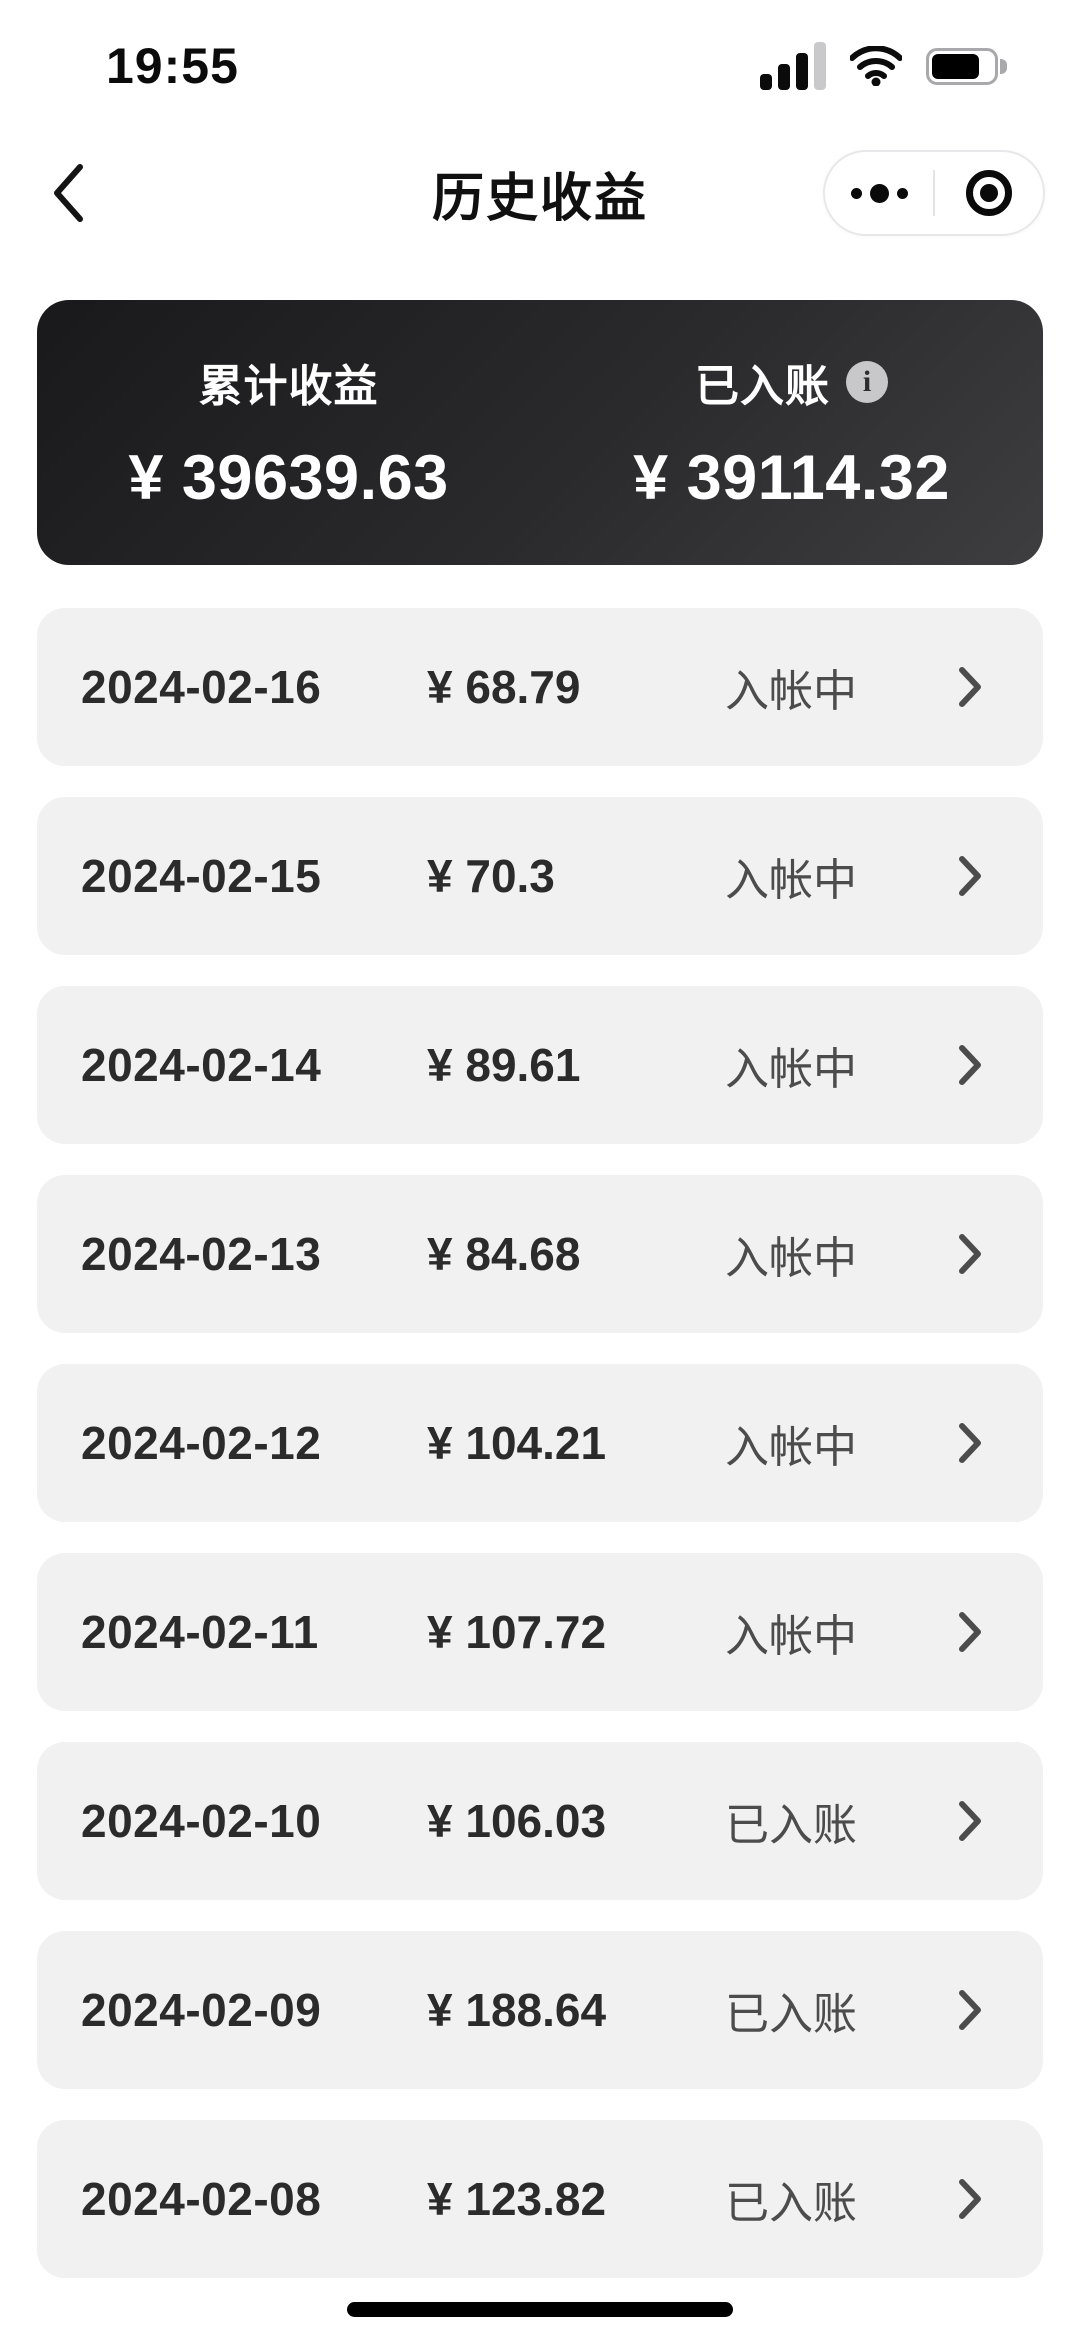 The height and width of the screenshot is (2337, 1080). Describe the element at coordinates (540, 2309) in the screenshot. I see `home-indicator` at that location.